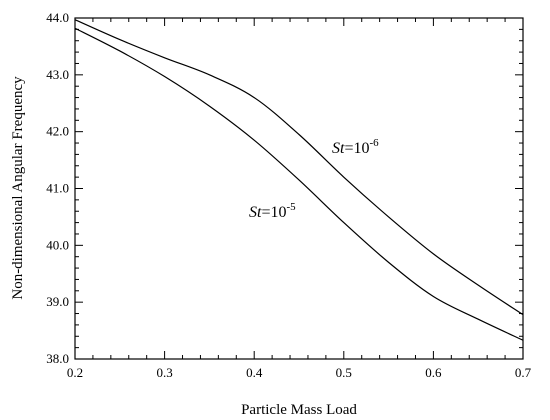 The height and width of the screenshot is (420, 550). What do you see at coordinates (57, 358) in the screenshot?
I see `y-tick-label: 38.0` at bounding box center [57, 358].